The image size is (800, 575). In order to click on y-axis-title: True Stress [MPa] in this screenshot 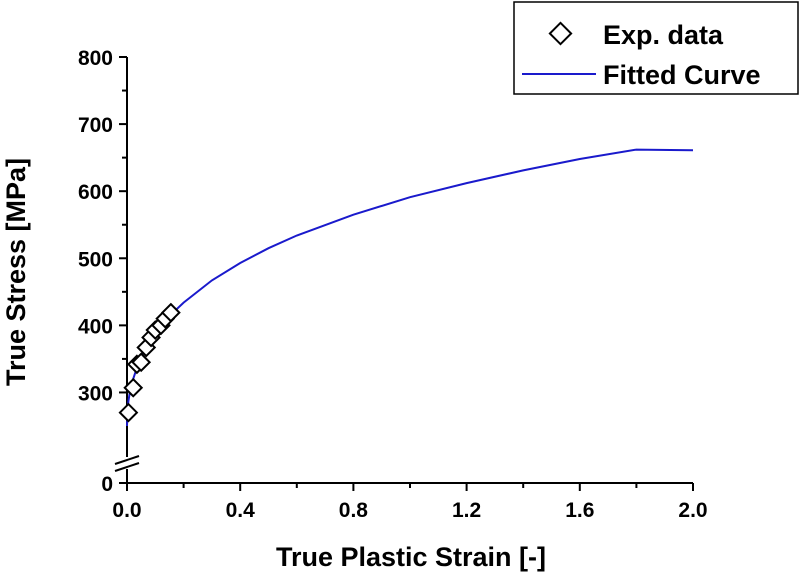, I will do `click(16, 272)`.